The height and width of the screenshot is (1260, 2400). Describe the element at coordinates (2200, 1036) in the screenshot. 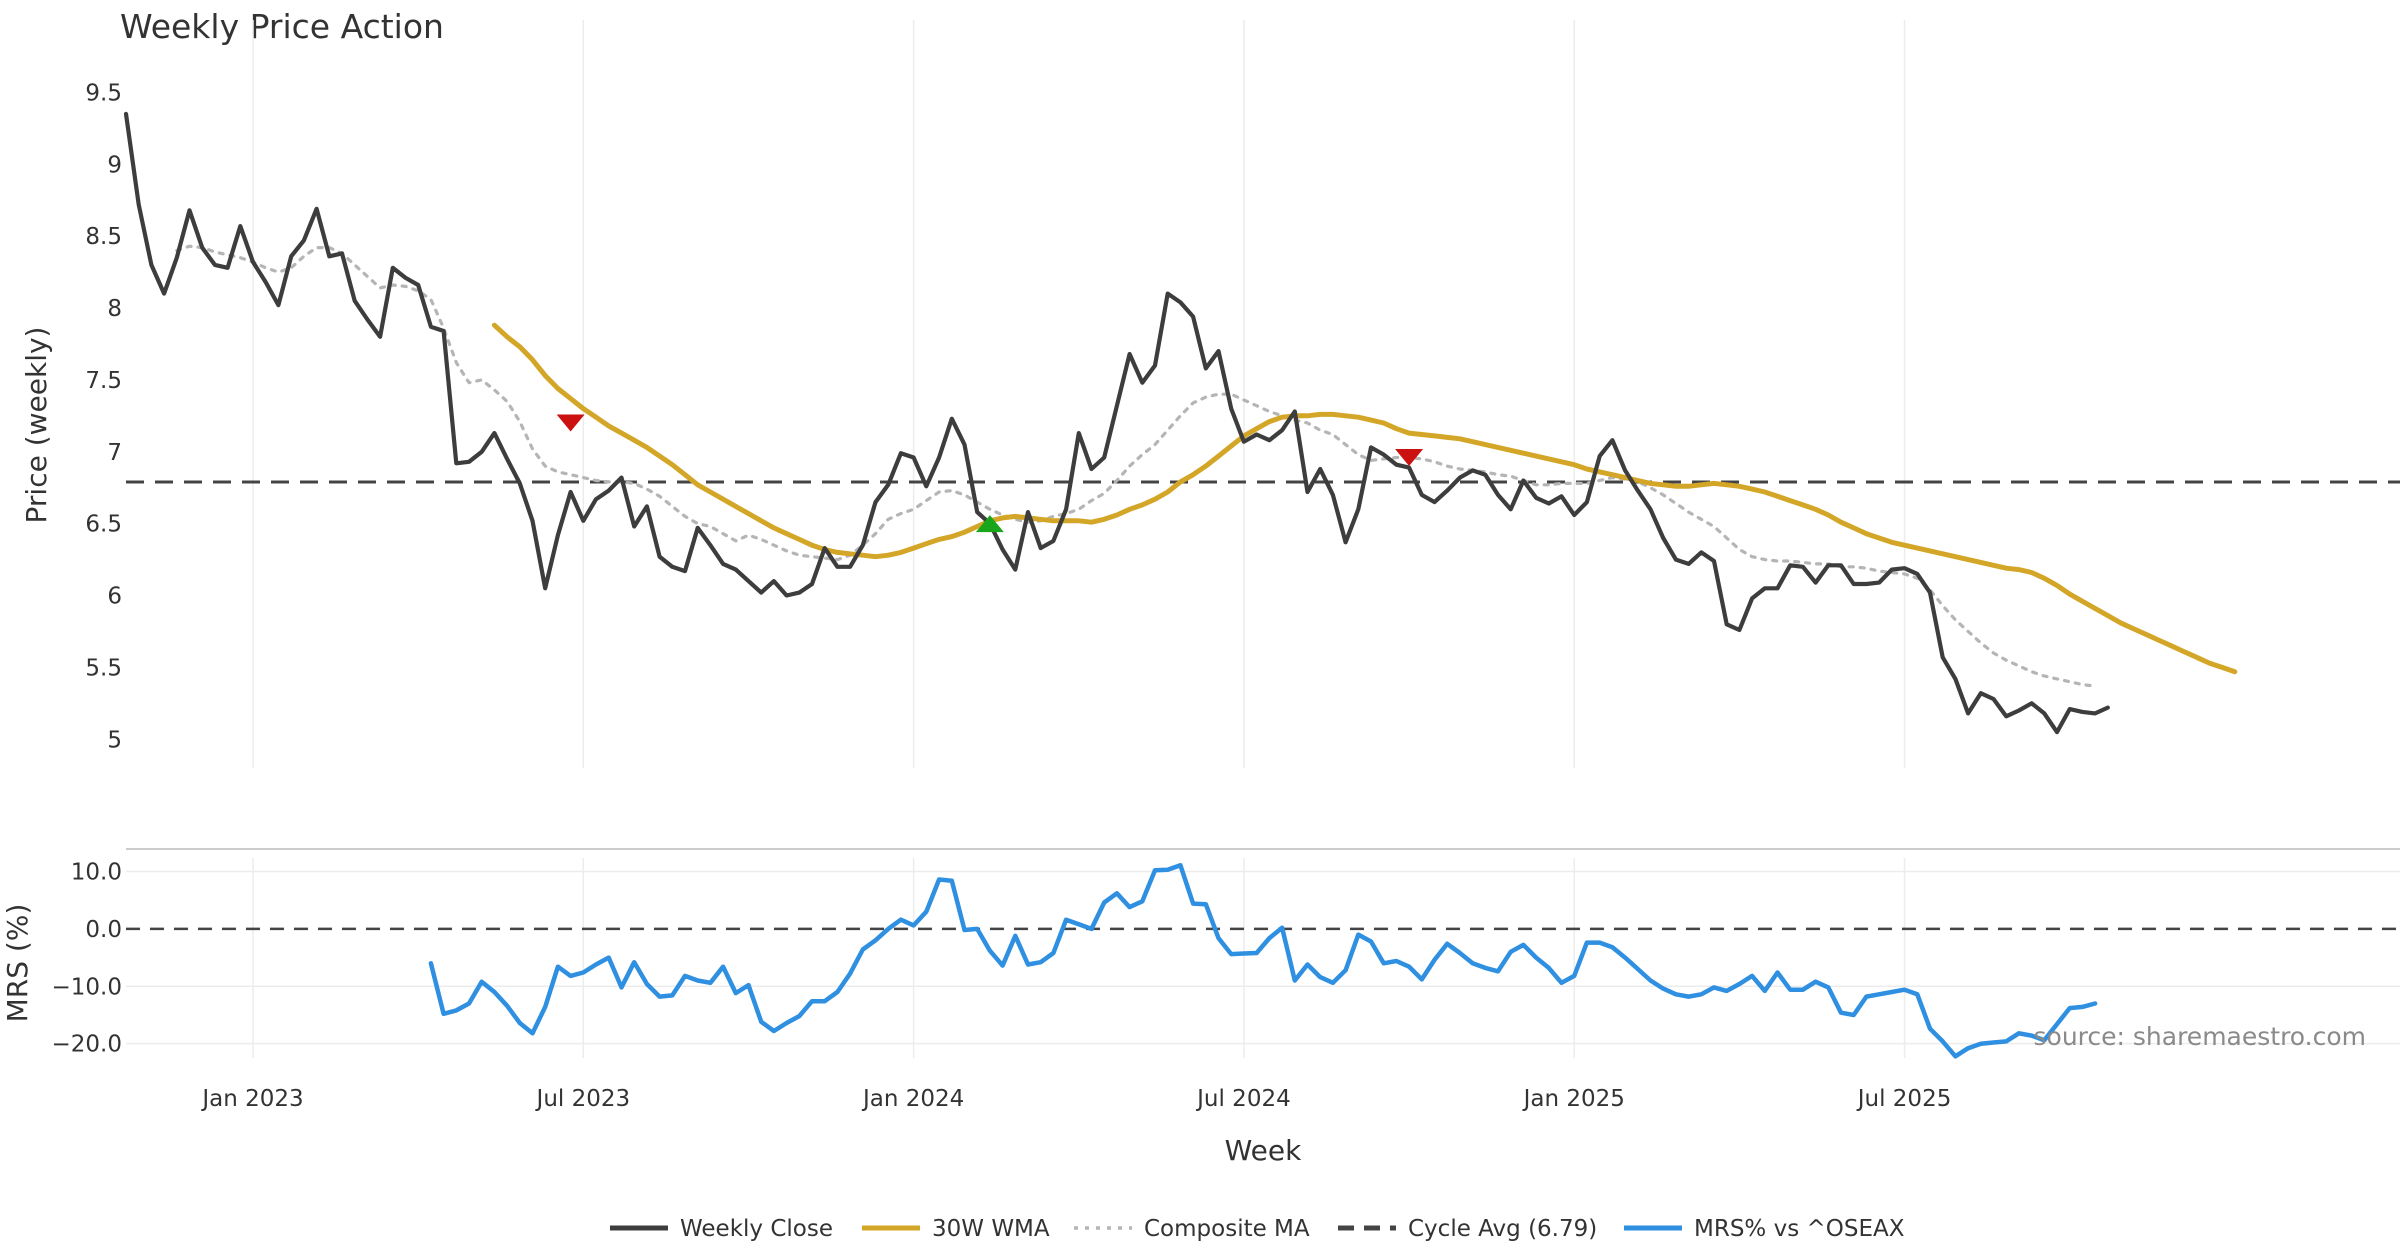

I see `source-label: source: sharemaestro.com` at that location.